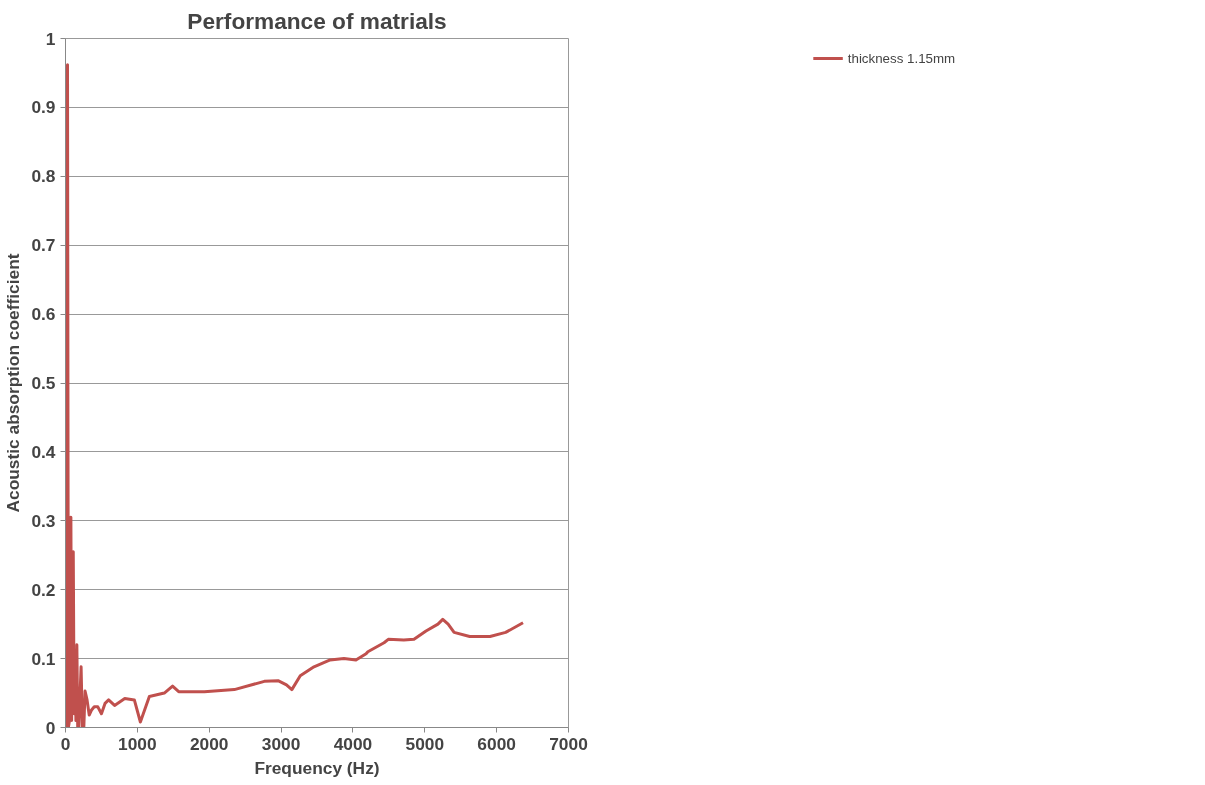 This screenshot has height=785, width=1205. Describe the element at coordinates (43, 451) in the screenshot. I see `y-tick-label: 0.4` at that location.